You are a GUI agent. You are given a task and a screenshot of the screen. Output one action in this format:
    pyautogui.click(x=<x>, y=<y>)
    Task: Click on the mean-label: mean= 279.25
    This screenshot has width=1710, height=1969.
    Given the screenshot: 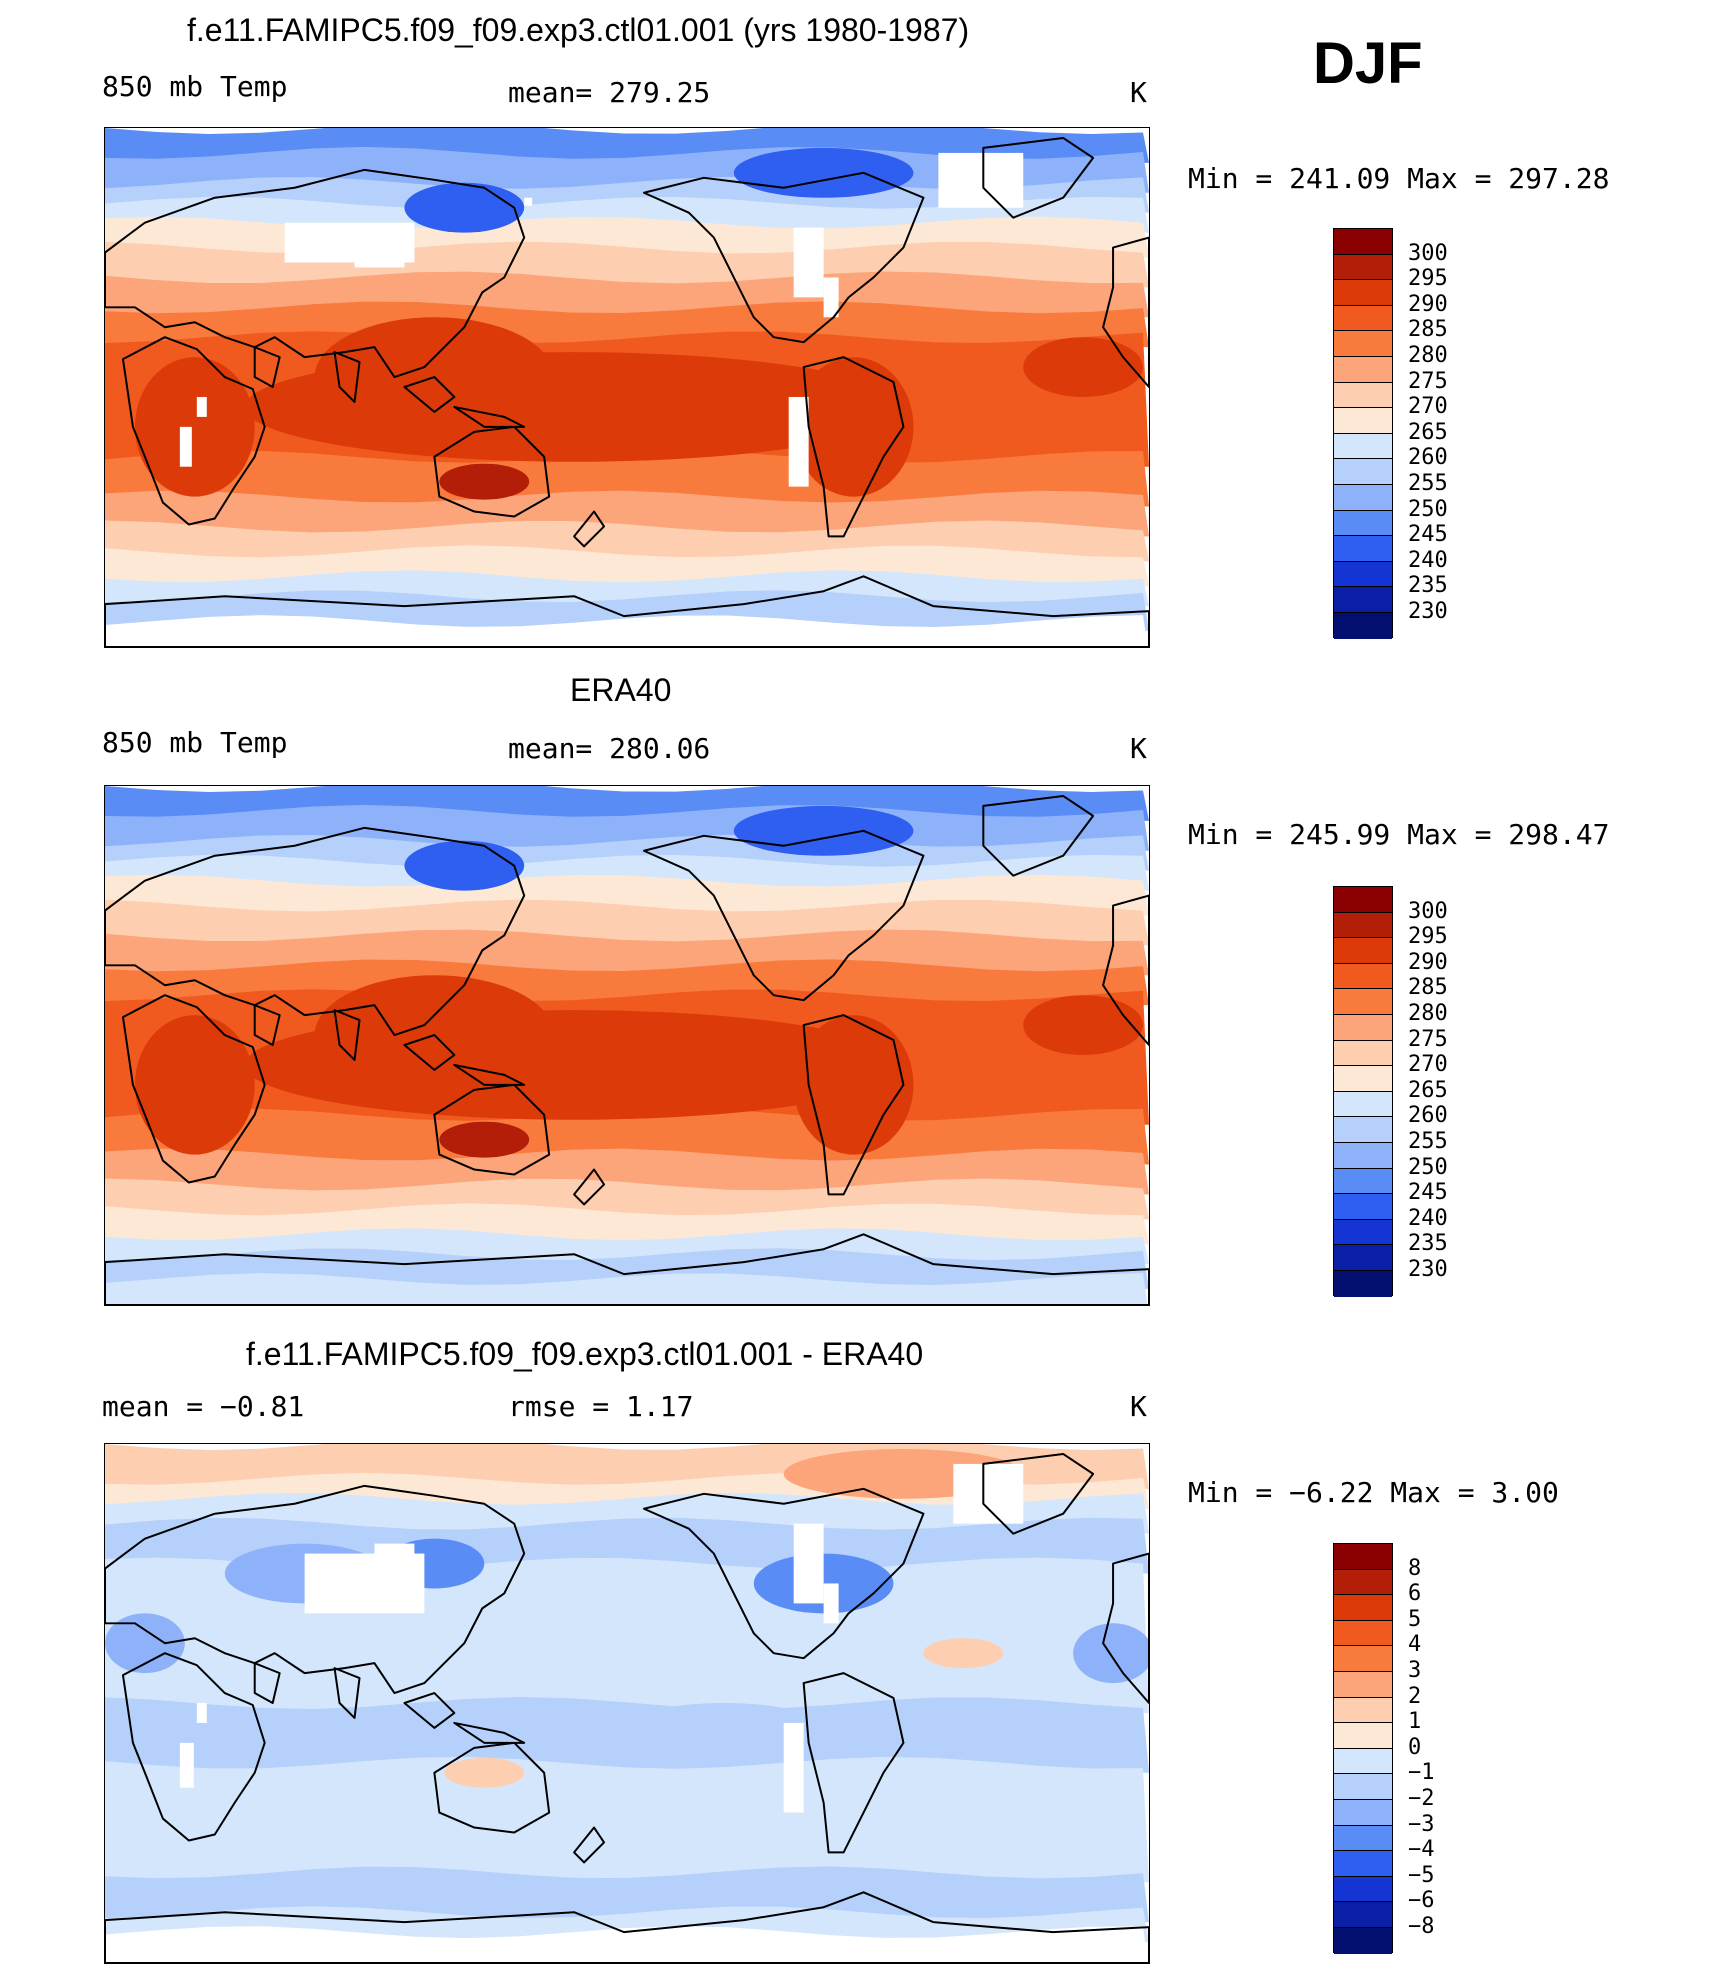 What is the action you would take?
    pyautogui.click(x=609, y=92)
    